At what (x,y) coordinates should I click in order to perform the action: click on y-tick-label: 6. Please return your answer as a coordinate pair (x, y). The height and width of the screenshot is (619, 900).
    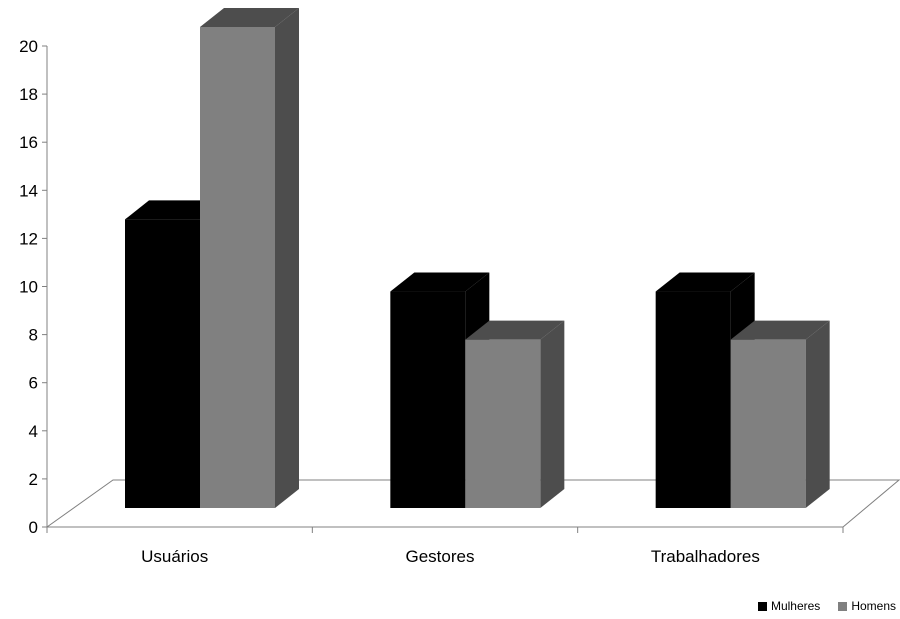
    Looking at the image, I should click on (33, 383).